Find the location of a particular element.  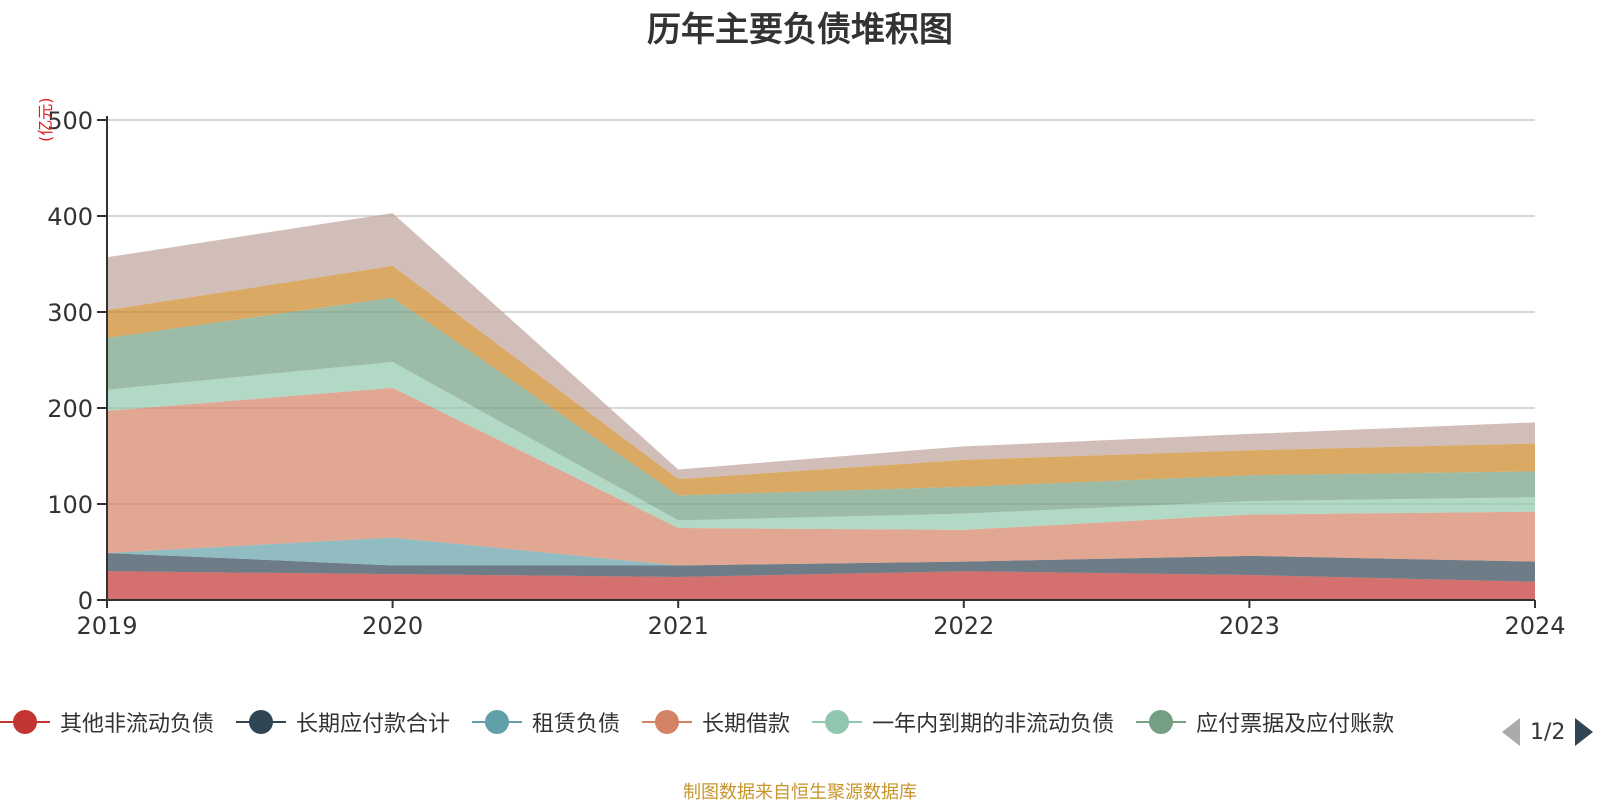

y-tick-label: 100 is located at coordinates (70, 505).